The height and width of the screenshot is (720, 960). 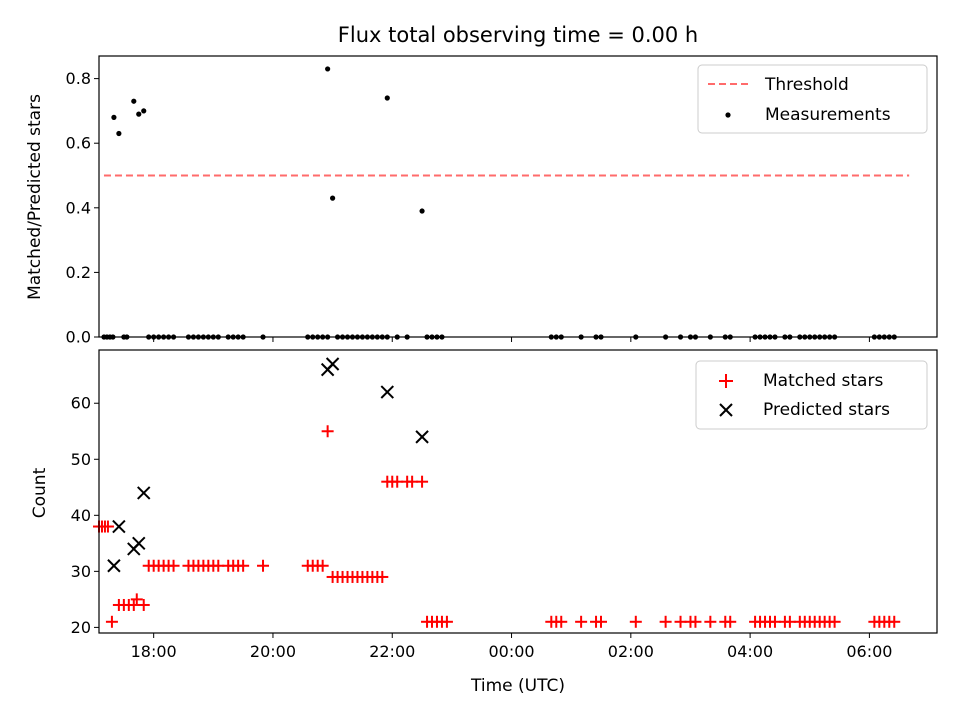 I want to click on legend-predicted-swatch, so click(x=726, y=410).